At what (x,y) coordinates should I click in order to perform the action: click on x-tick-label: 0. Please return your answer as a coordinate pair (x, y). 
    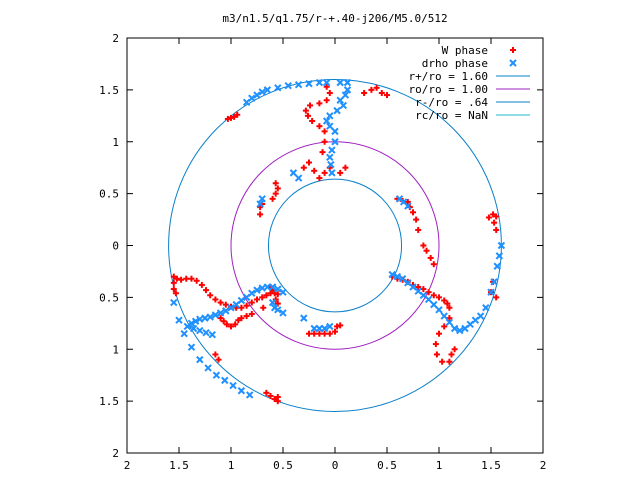
    Looking at the image, I should click on (335, 465).